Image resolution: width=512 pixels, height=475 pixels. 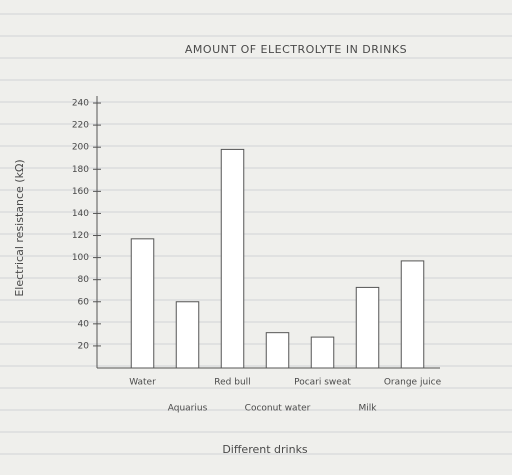 What do you see at coordinates (413, 383) in the screenshot?
I see `x-tick-label: Orange juice` at bounding box center [413, 383].